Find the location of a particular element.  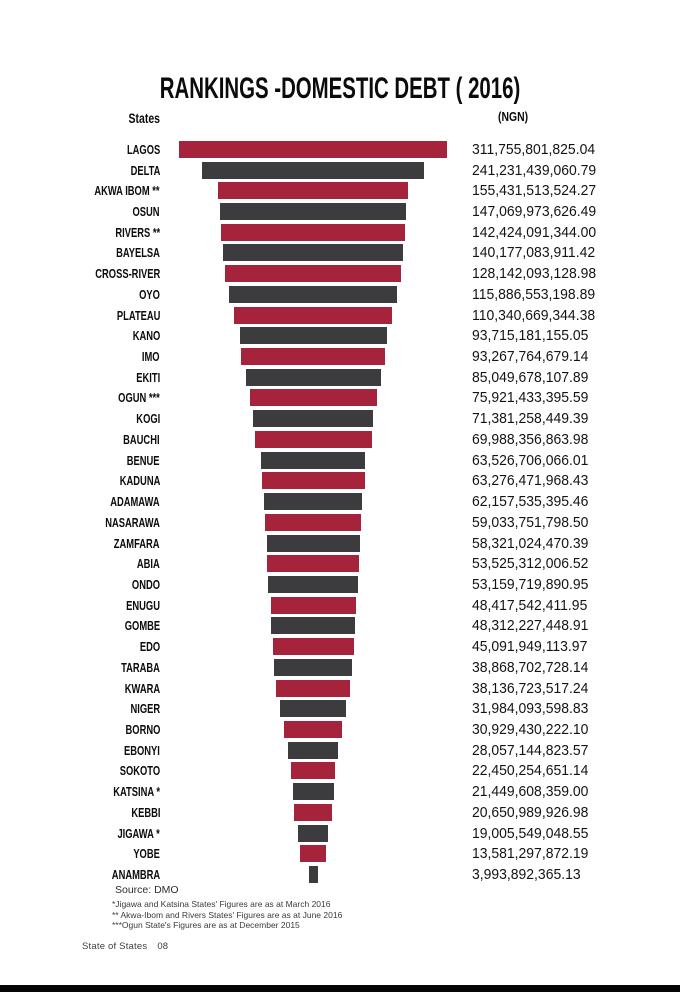

chart-row: PLATEAU 110,340,669,344.38 is located at coordinates (340, 315).